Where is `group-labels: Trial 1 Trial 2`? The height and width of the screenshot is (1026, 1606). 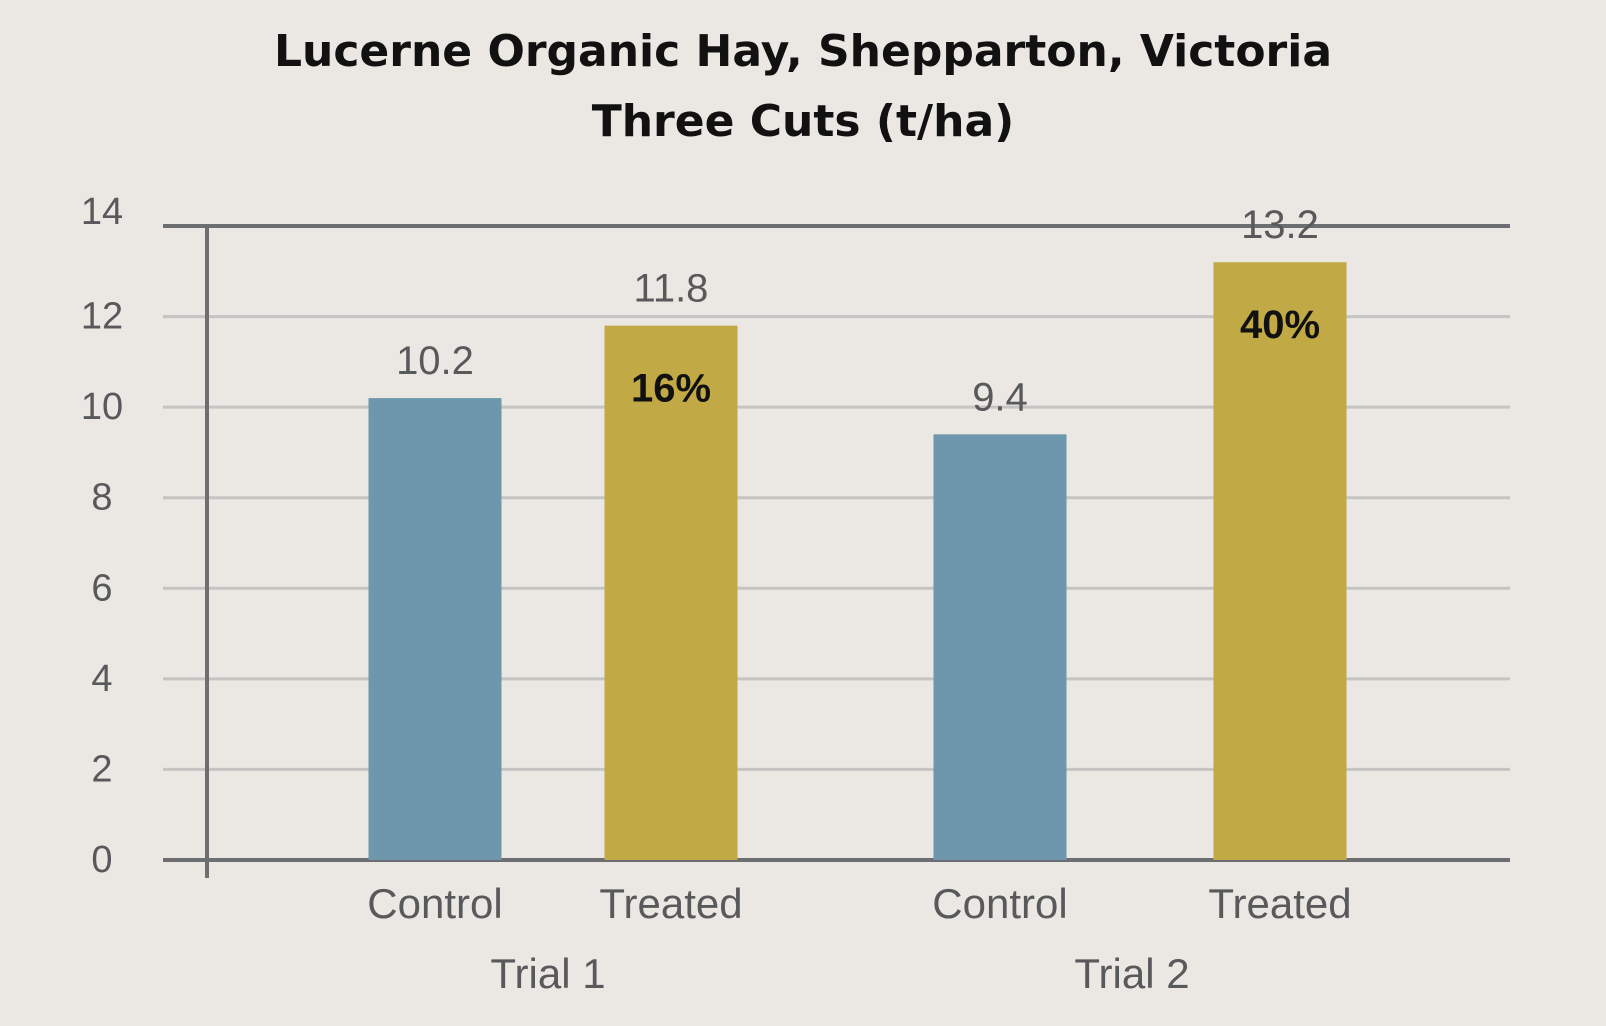
group-labels: Trial 1 Trial 2 is located at coordinates (839, 973).